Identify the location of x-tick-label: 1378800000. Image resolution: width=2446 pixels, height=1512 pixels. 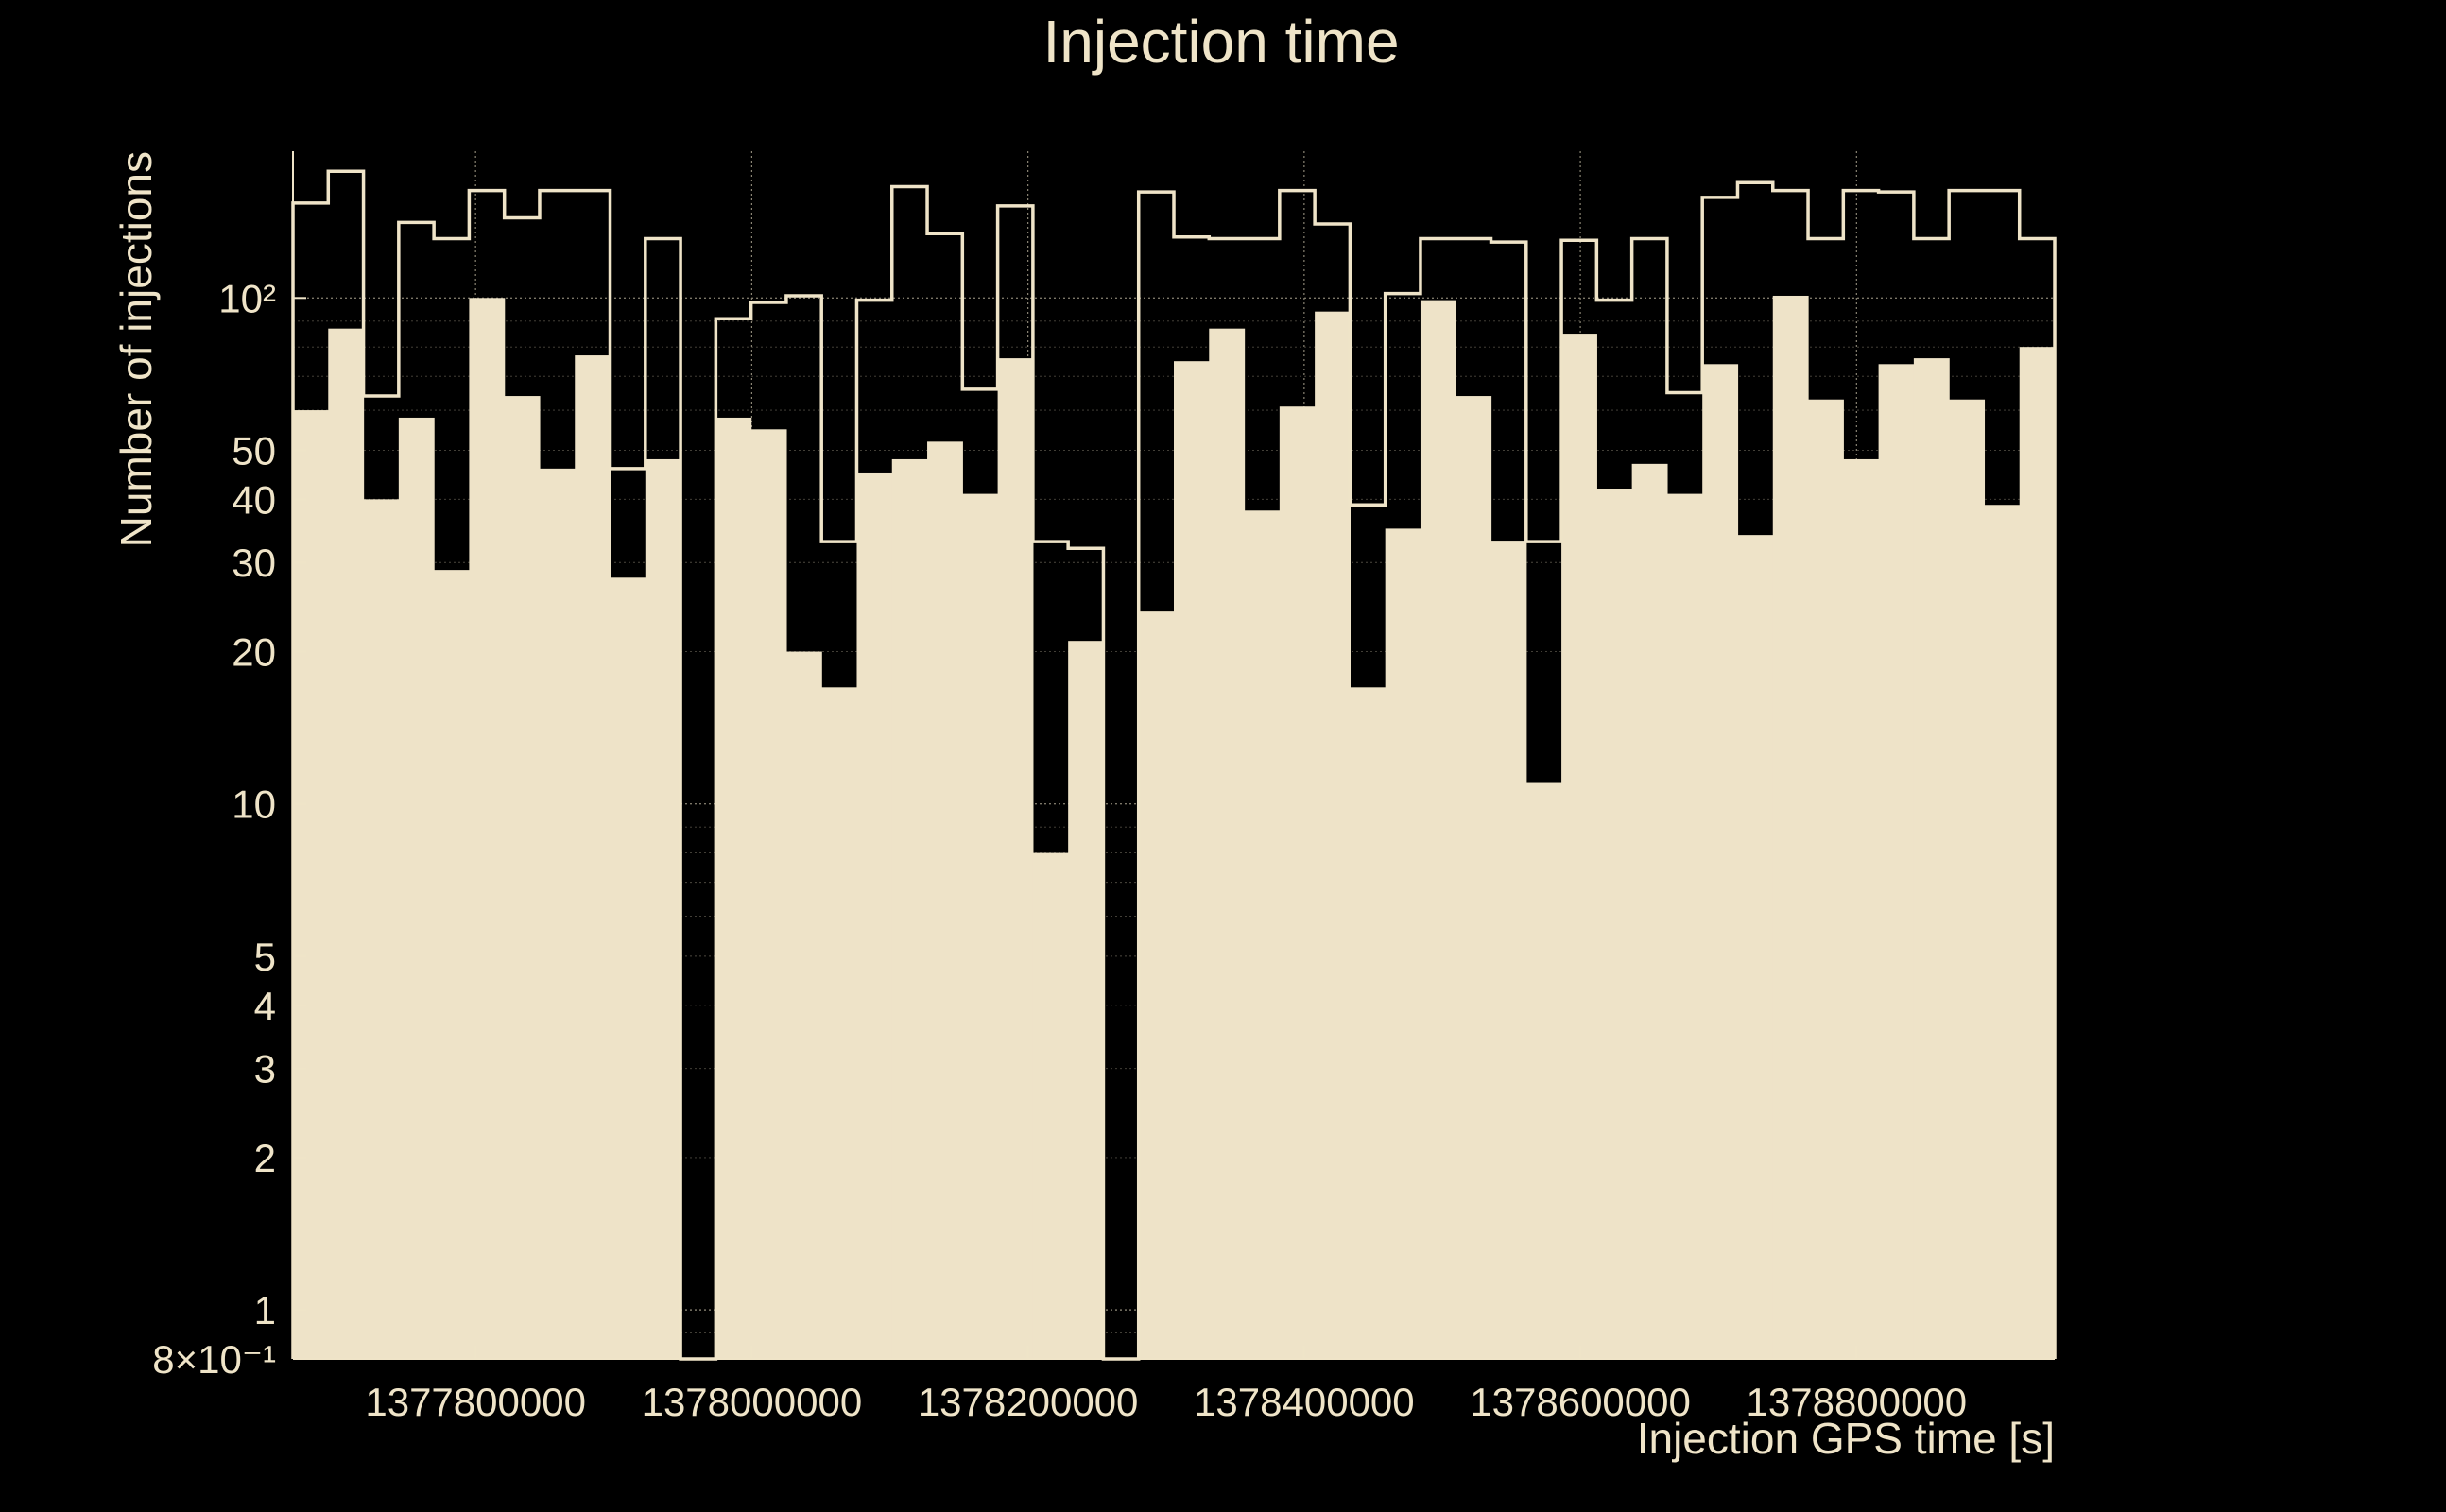
(1857, 1402).